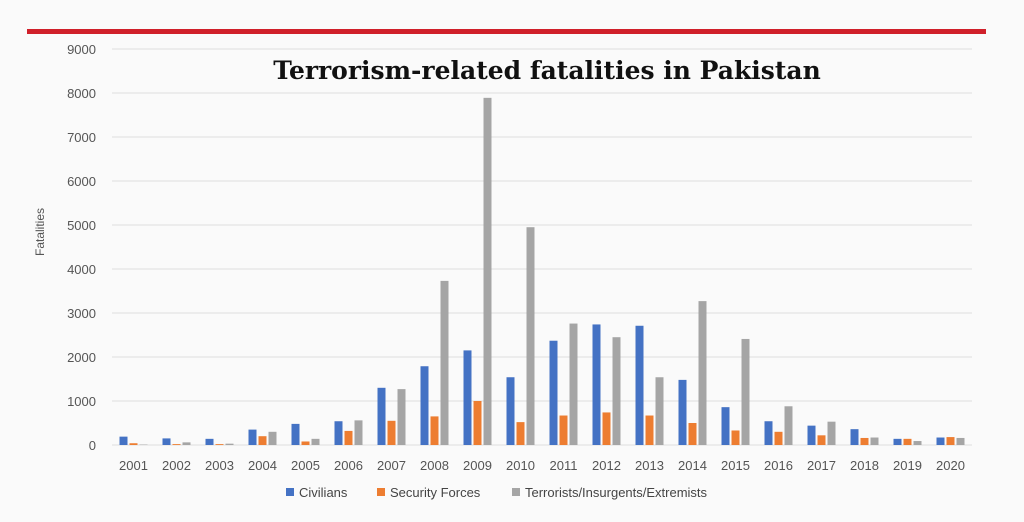 Image resolution: width=1024 pixels, height=522 pixels. Describe the element at coordinates (821, 440) in the screenshot. I see `bar-security_forces-2017` at that location.